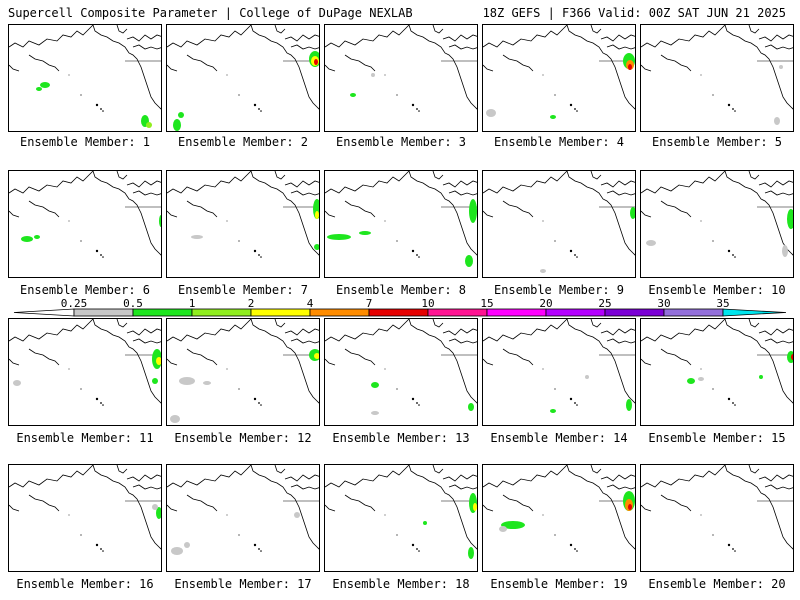  What do you see at coordinates (401, 584) in the screenshot?
I see `ensemble-member-label: Ensemble Member: 18` at bounding box center [401, 584].